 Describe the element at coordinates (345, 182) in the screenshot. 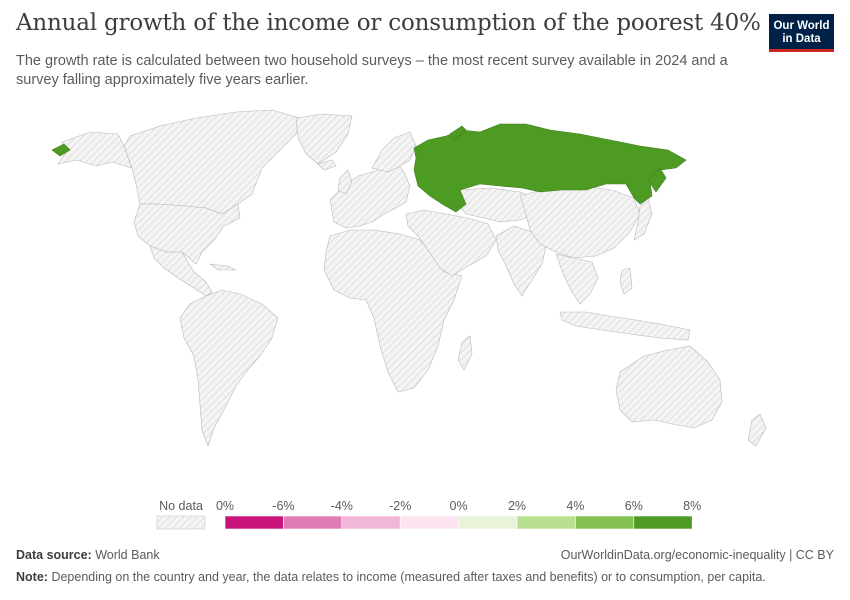

I see `country-uk` at that location.